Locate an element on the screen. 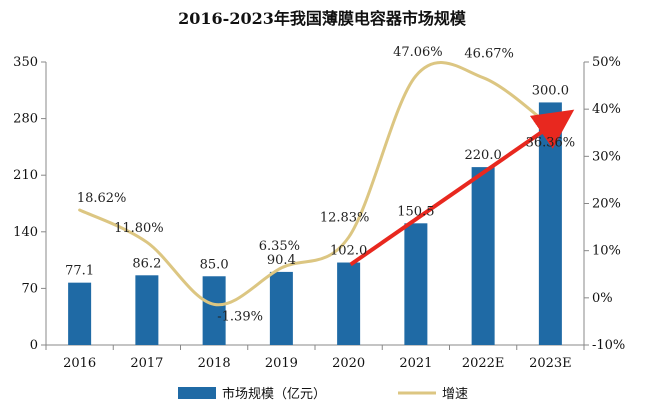 This screenshot has width=645, height=414. x-tick-label: 2019 is located at coordinates (281, 363).